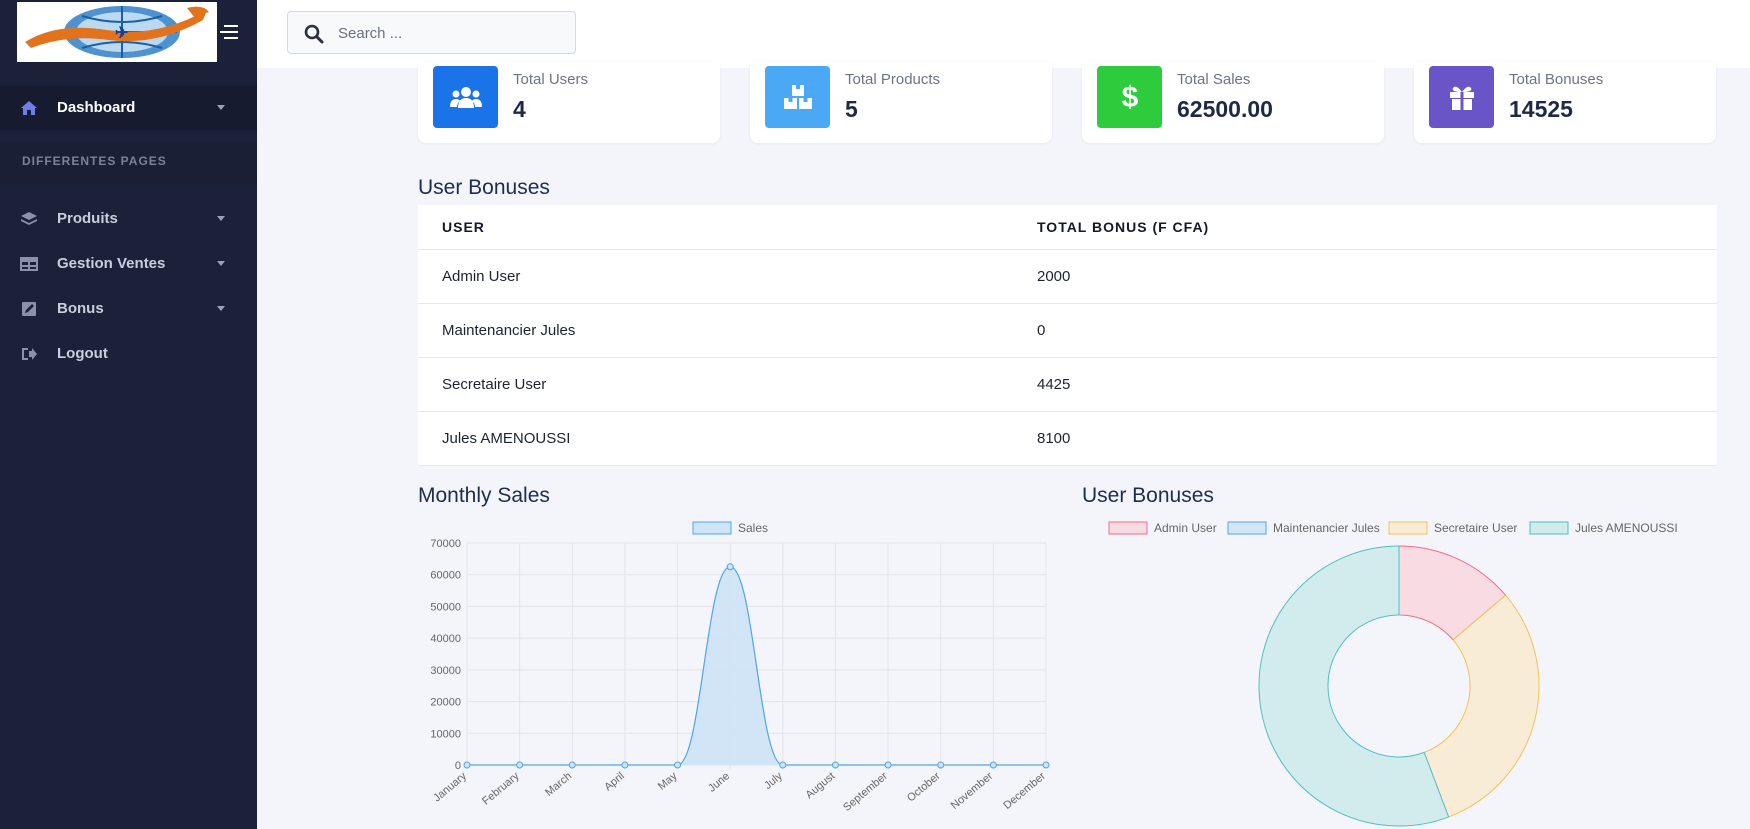  Describe the element at coordinates (551, 79) in the screenshot. I see `stat-label: Total Users` at that location.